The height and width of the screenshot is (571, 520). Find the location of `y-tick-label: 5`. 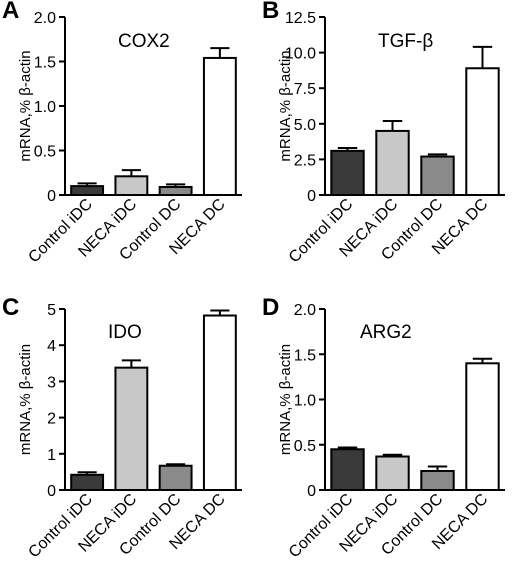

y-tick-label: 5 is located at coordinates (51, 310).